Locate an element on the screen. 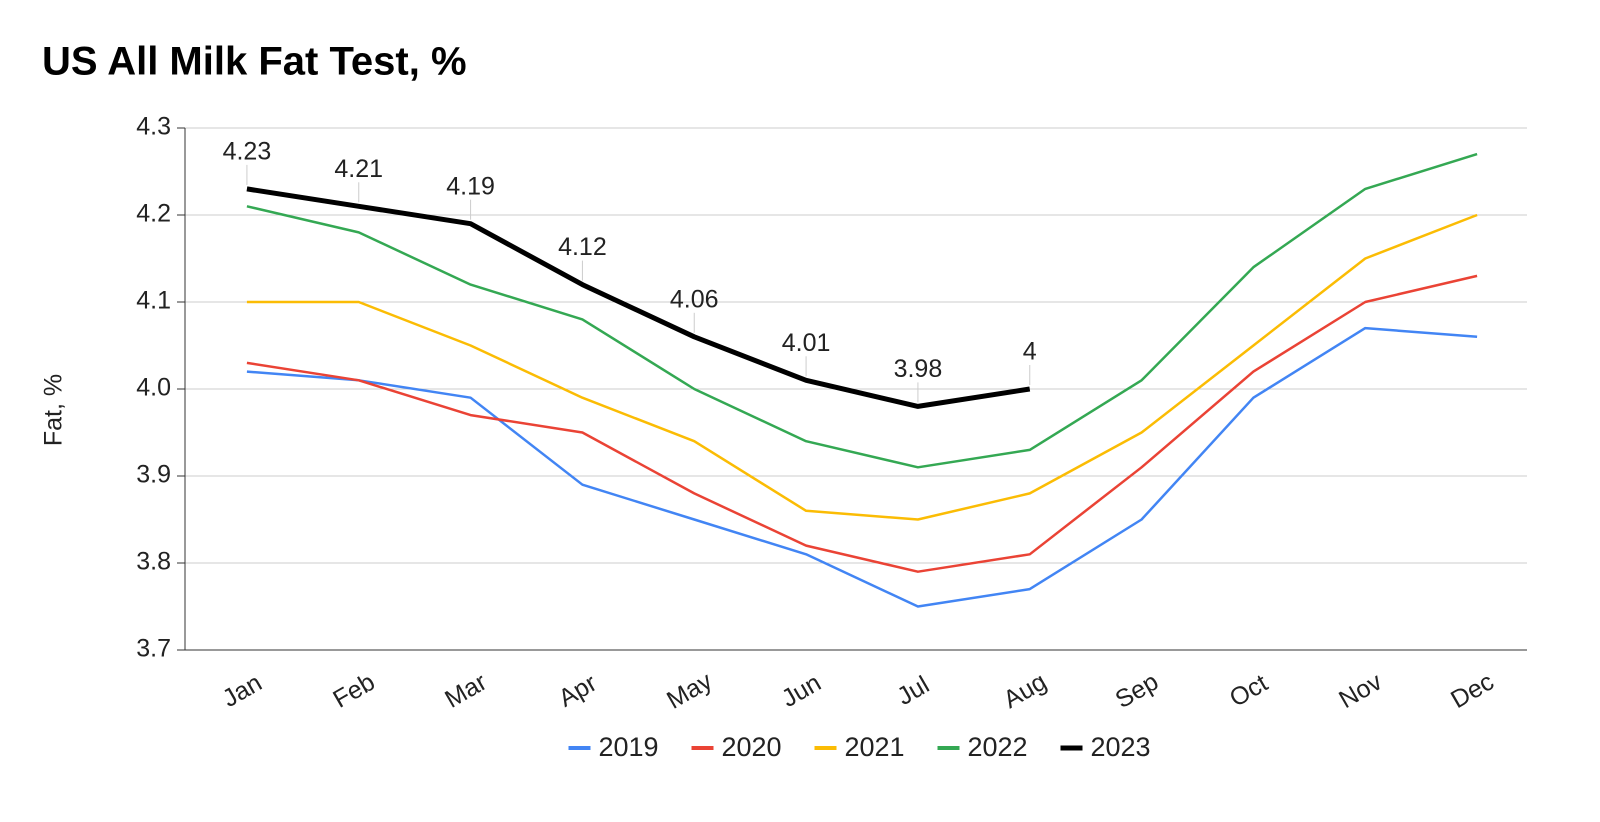 The width and height of the screenshot is (1600, 822). chart-title: US All Milk Fat Test, % is located at coordinates (254, 62).